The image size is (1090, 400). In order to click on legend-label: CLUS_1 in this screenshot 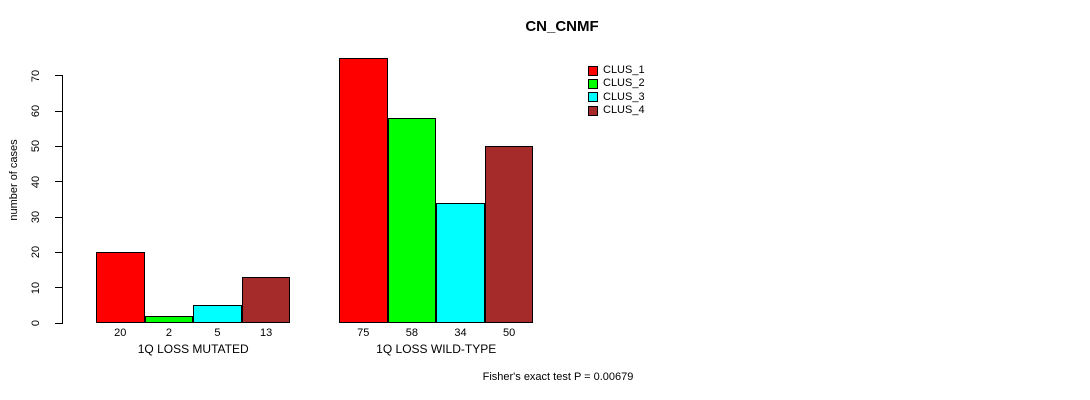, I will do `click(624, 70)`.